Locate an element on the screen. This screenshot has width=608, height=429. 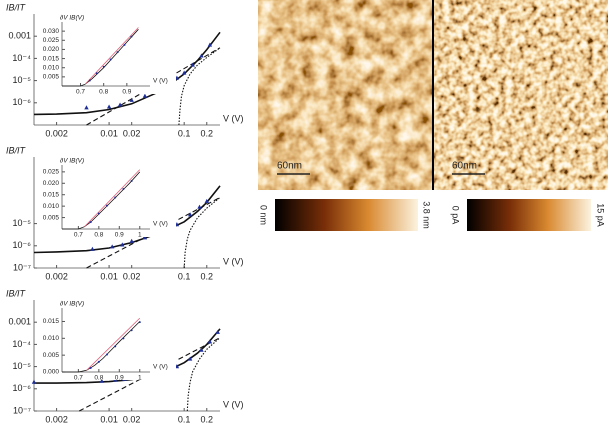
topography-image is located at coordinates (345, 95).